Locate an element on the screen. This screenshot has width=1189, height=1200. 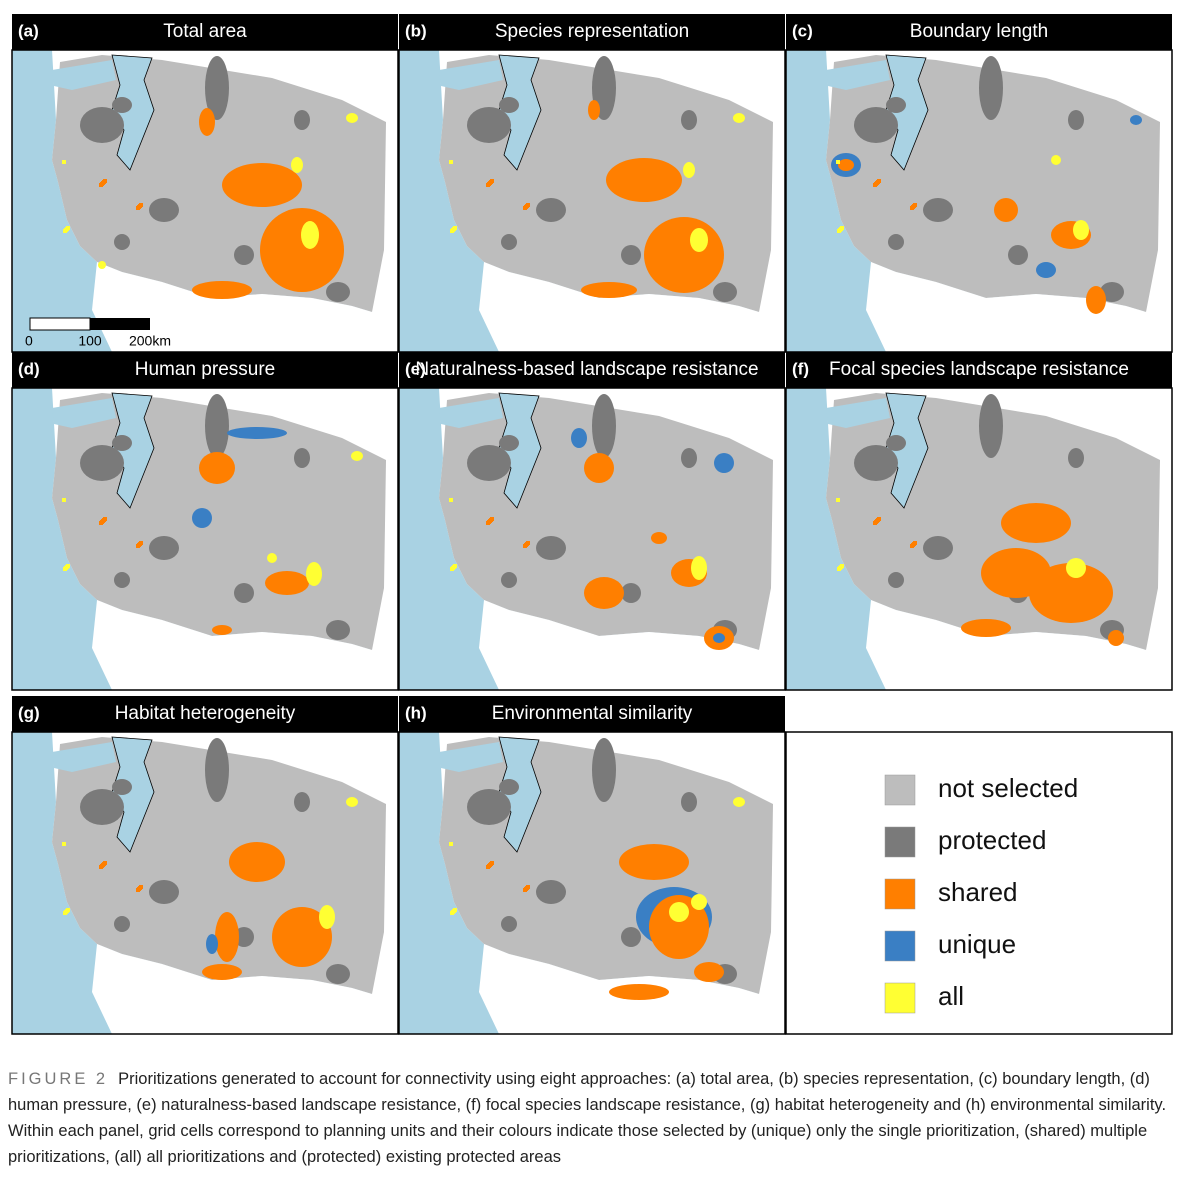
panel-label: (a) is located at coordinates (28, 30).